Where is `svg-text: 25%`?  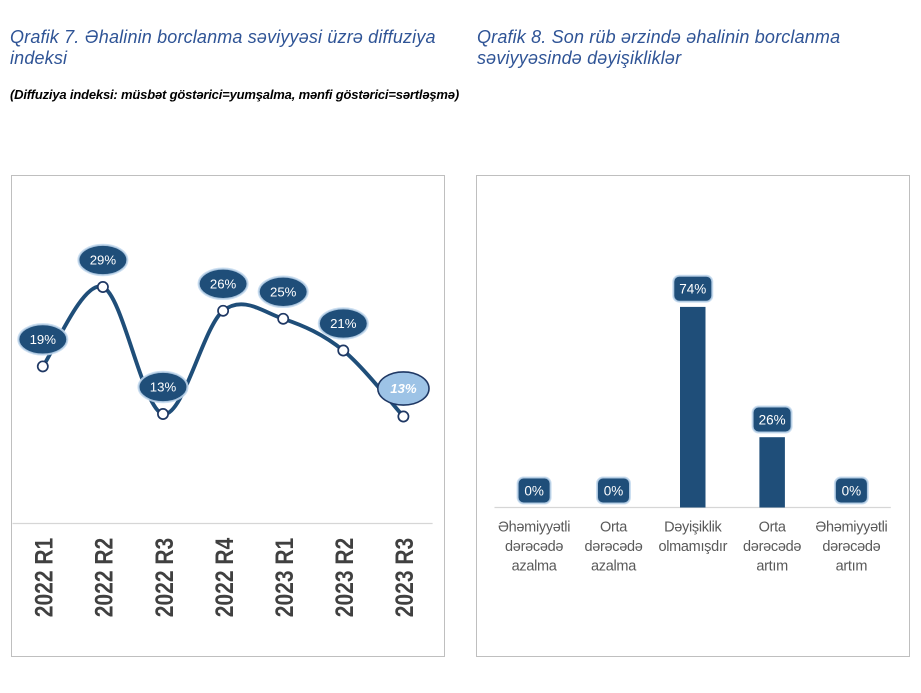
svg-text: 25% is located at coordinates (283, 292).